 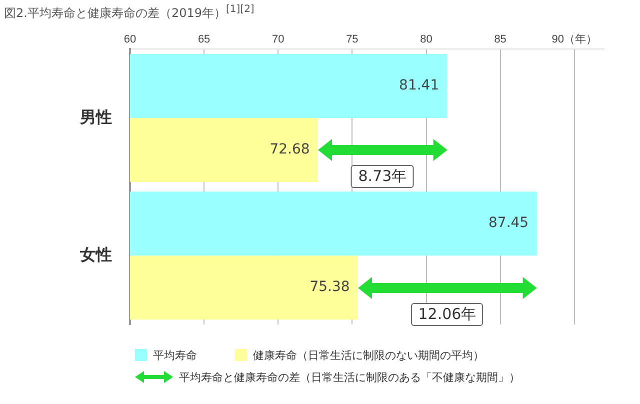 I want to click on y-tick-label: 女性, so click(x=95, y=255).